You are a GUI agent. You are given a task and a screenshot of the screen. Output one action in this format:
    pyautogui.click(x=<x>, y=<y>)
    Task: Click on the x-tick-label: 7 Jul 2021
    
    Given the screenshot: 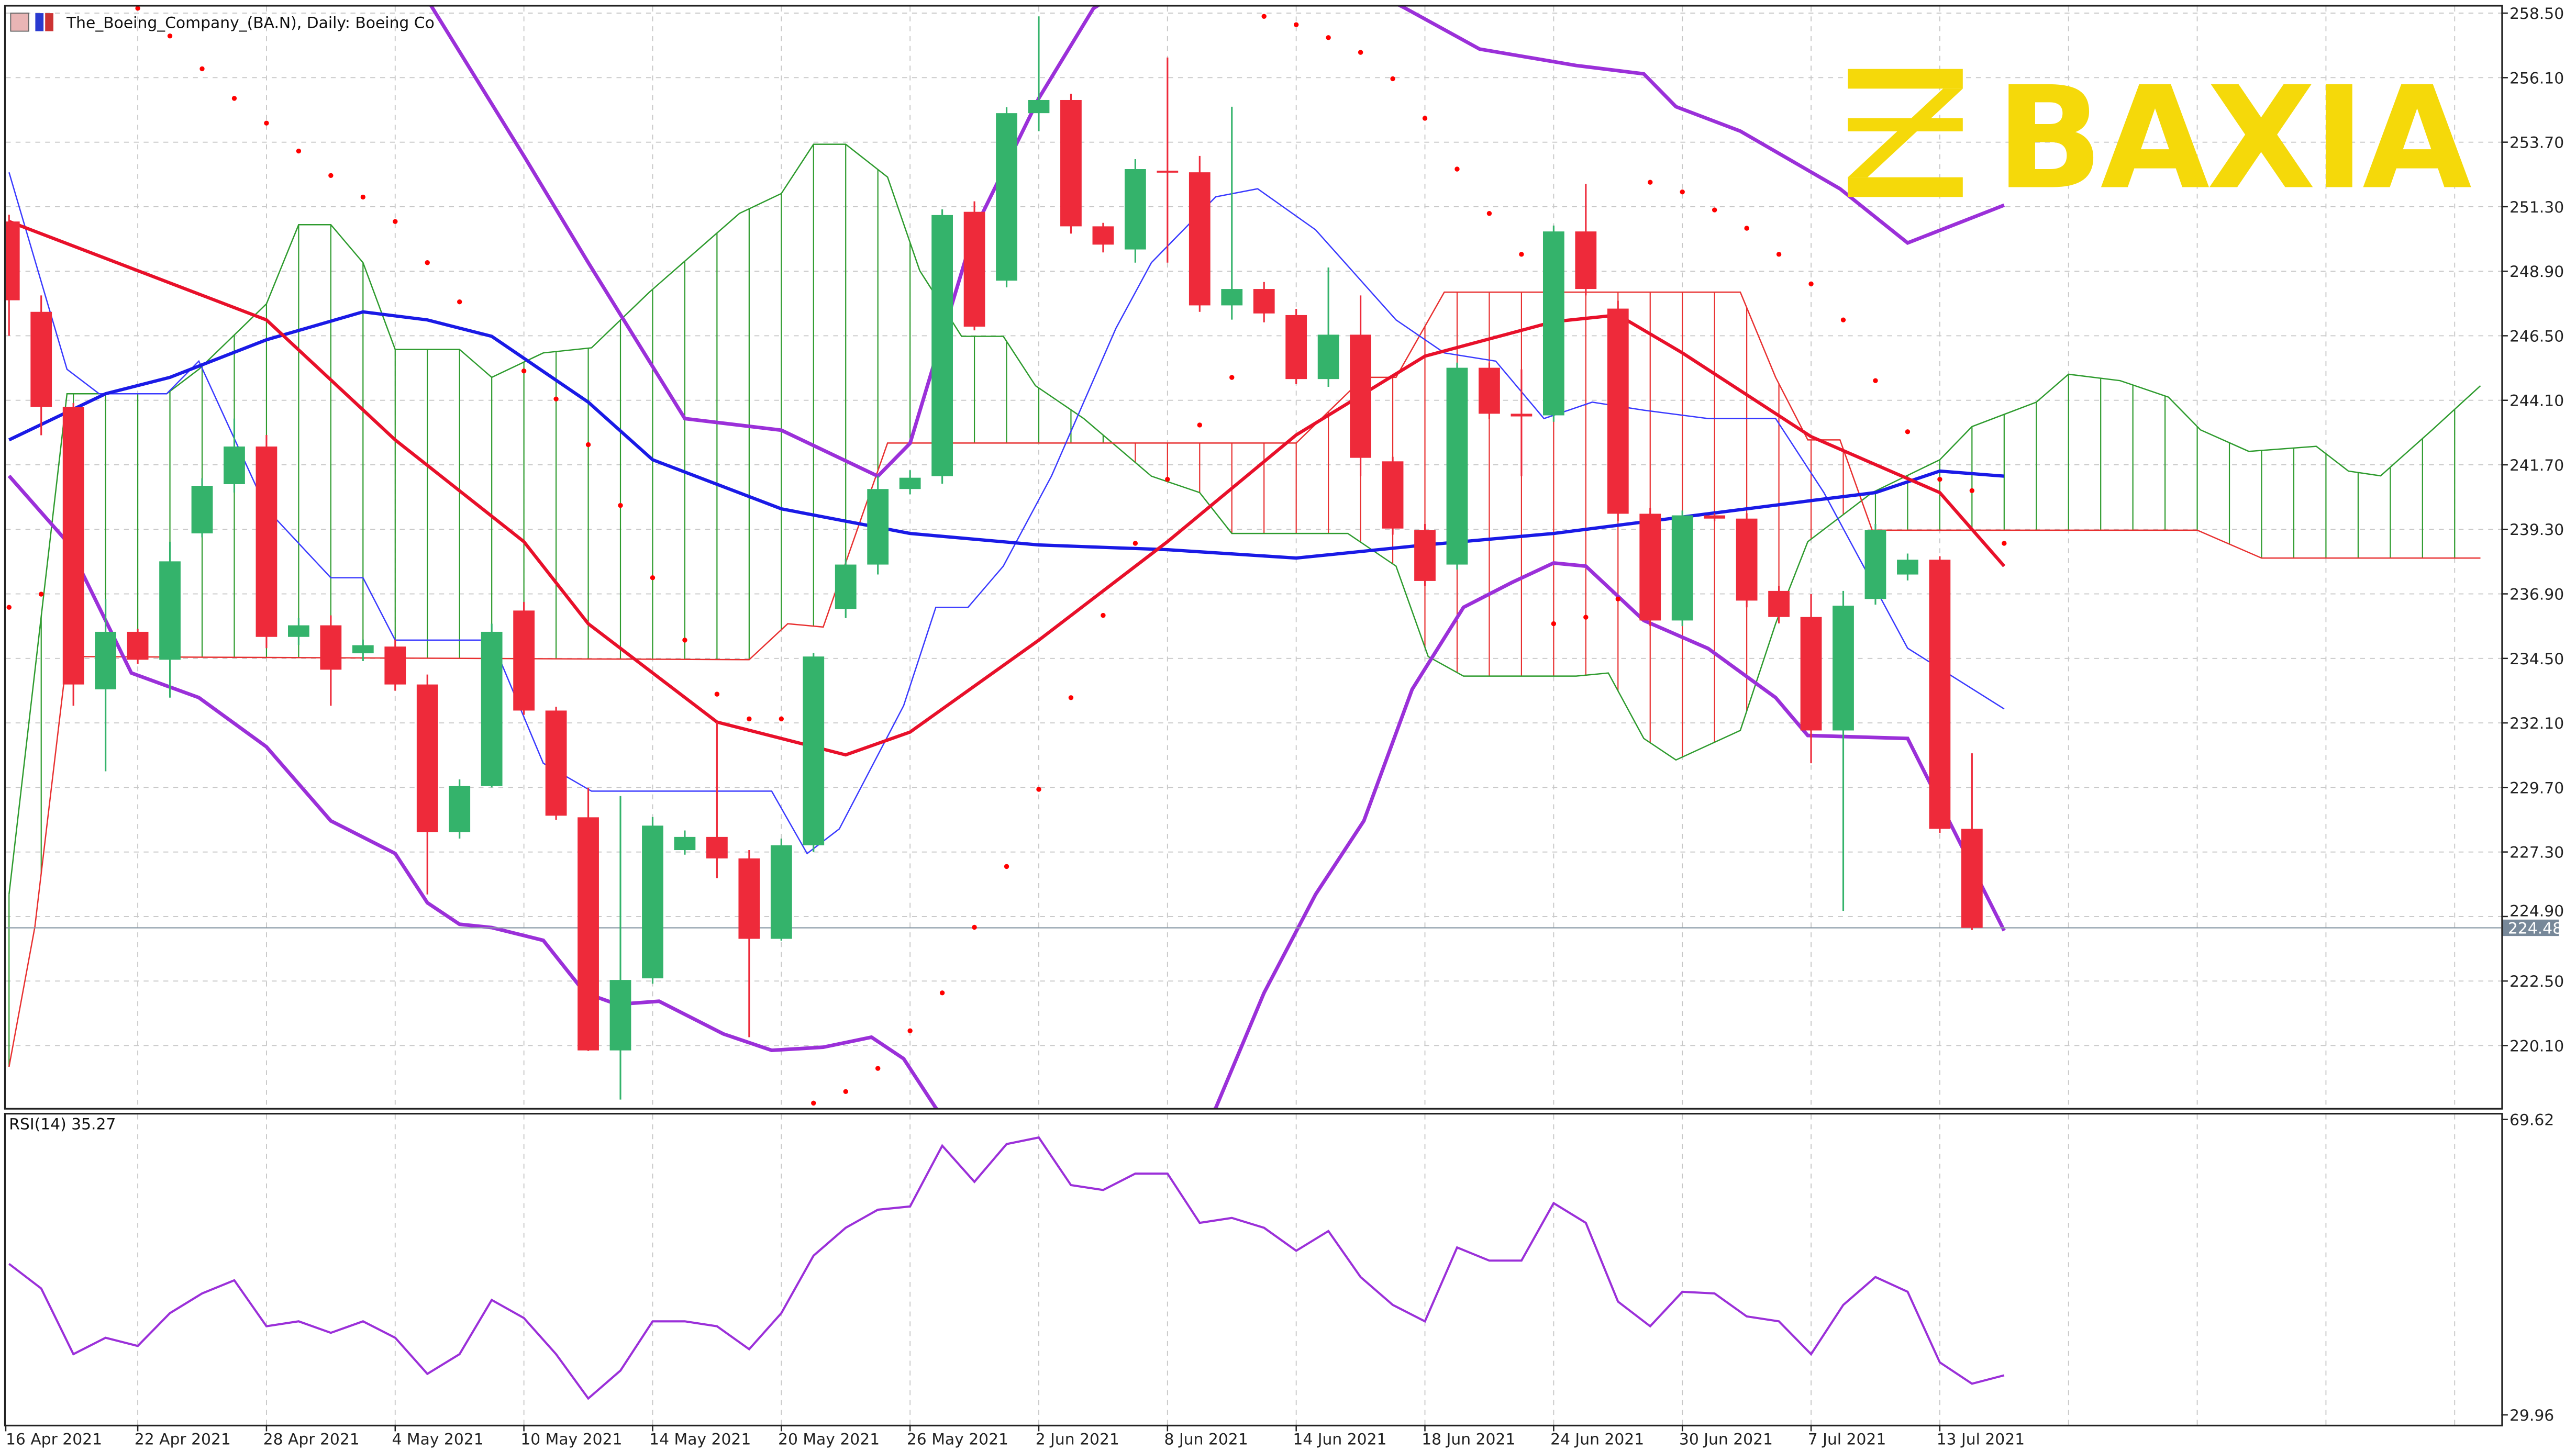 What is the action you would take?
    pyautogui.click(x=1847, y=1439)
    